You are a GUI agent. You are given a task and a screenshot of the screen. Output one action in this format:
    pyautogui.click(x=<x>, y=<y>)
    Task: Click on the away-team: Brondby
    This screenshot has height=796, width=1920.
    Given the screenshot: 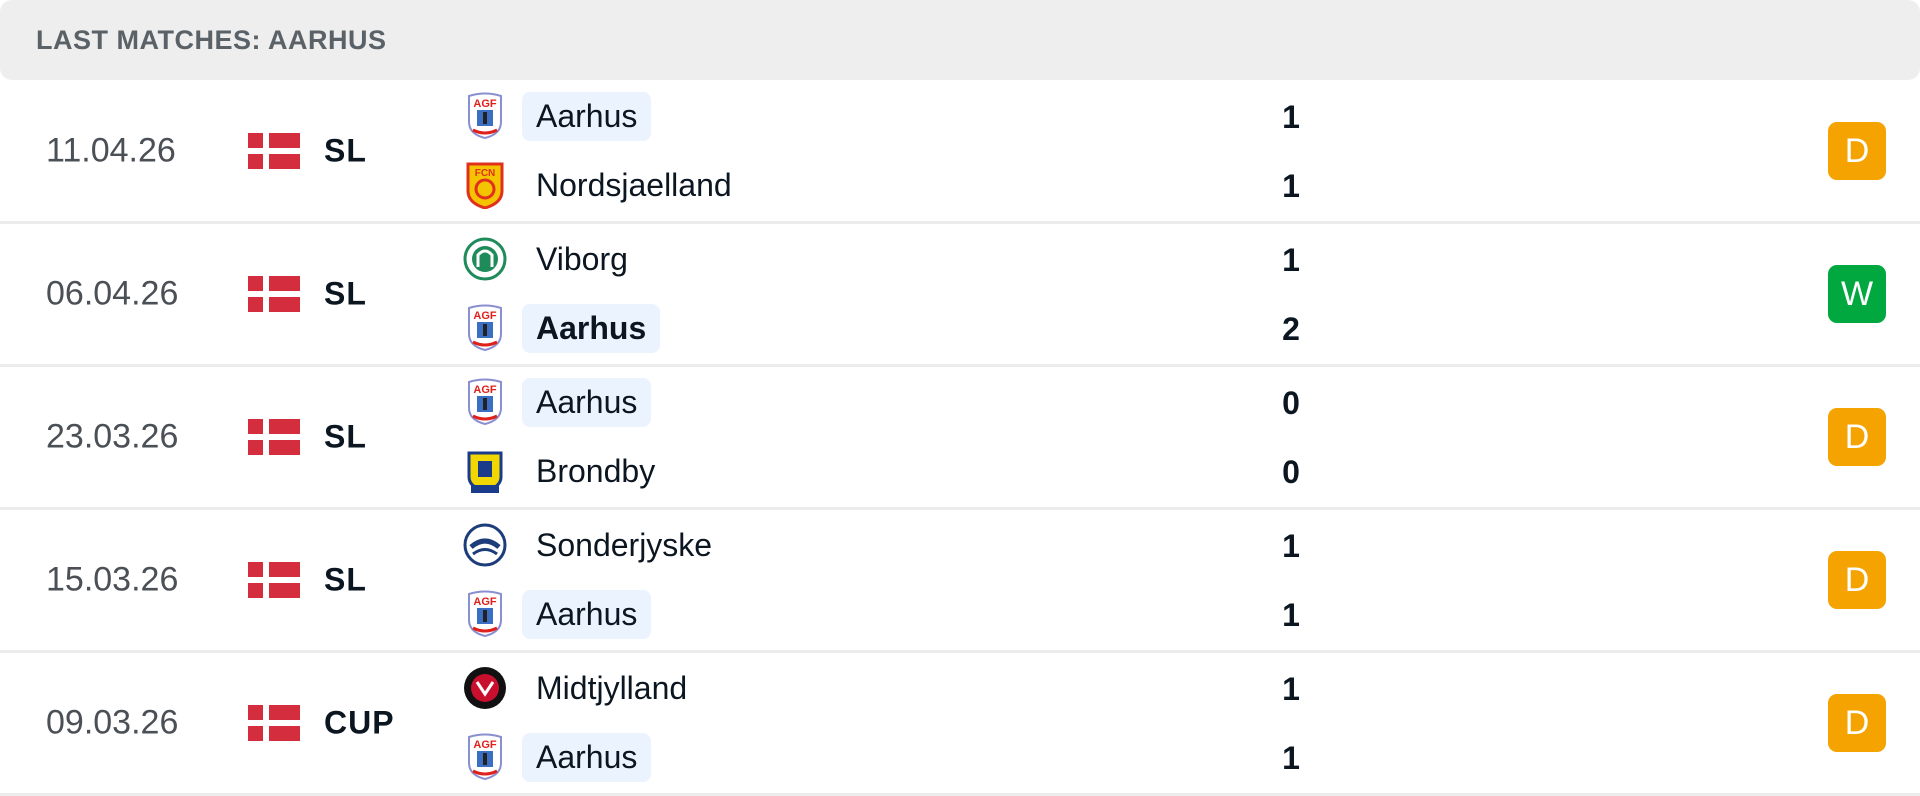 What is the action you would take?
    pyautogui.click(x=565, y=471)
    